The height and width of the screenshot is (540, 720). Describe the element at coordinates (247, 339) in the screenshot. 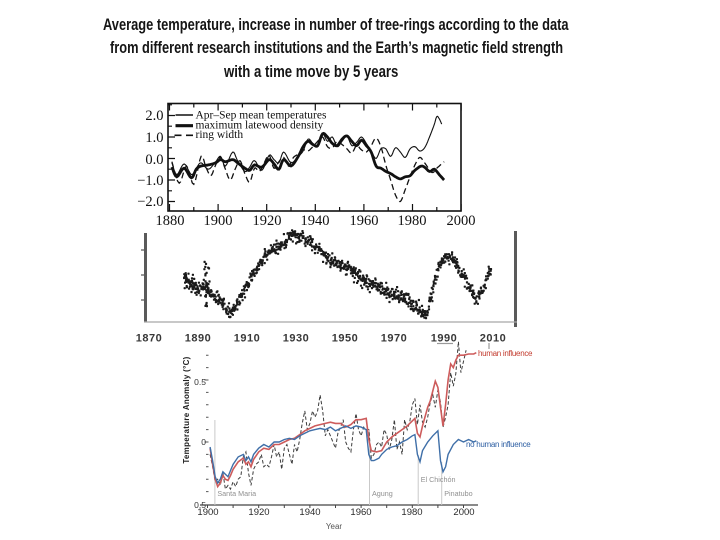

I see `svg-text: 1910` at that location.